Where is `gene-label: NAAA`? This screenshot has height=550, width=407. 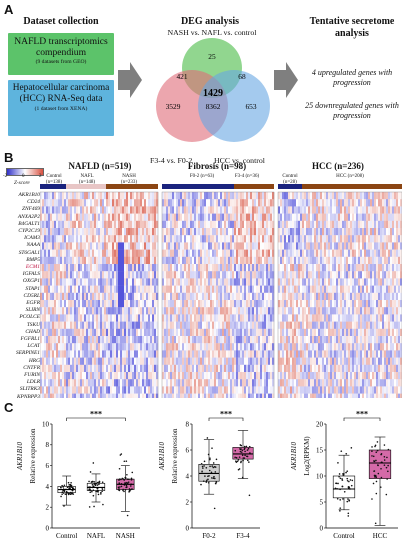 gene-label: NAAA is located at coordinates (33, 245).